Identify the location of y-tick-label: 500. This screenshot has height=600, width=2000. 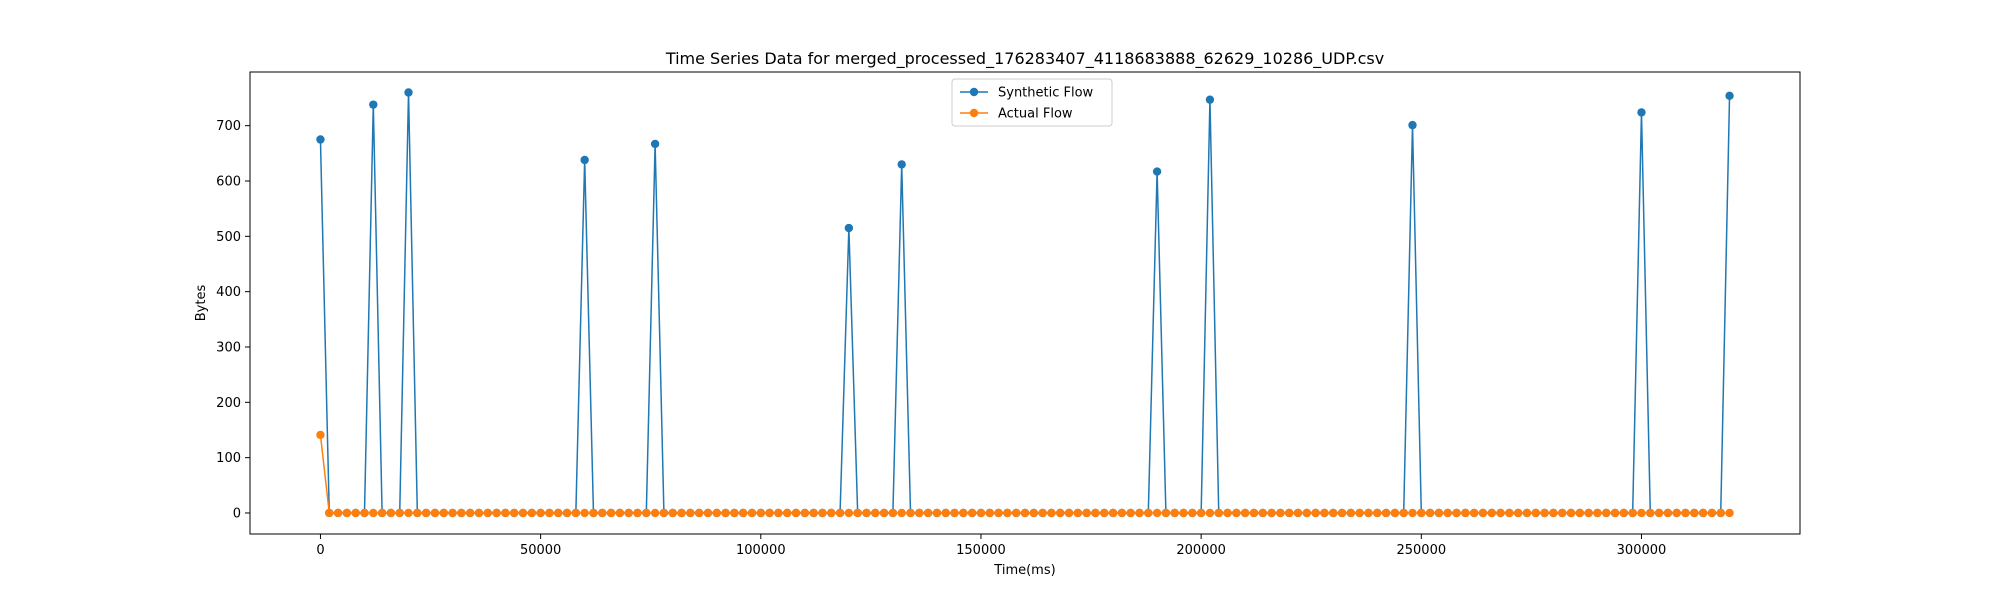
(228, 237).